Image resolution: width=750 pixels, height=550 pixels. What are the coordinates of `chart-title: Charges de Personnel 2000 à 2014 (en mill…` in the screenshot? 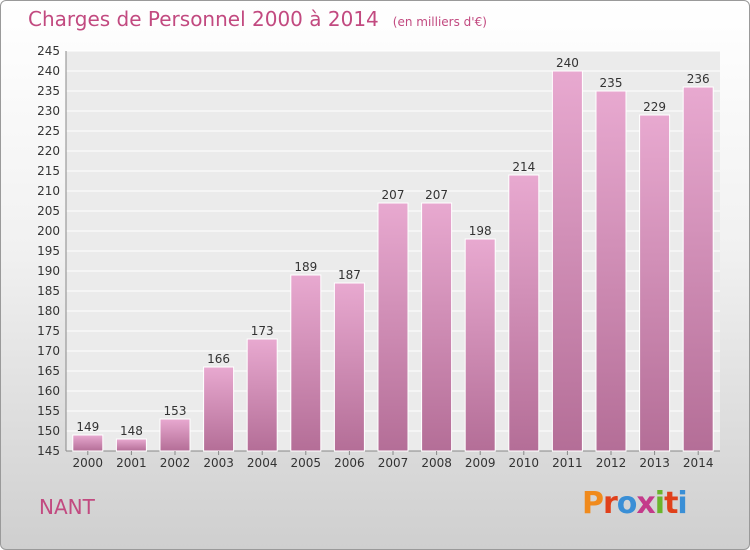 It's located at (257, 19).